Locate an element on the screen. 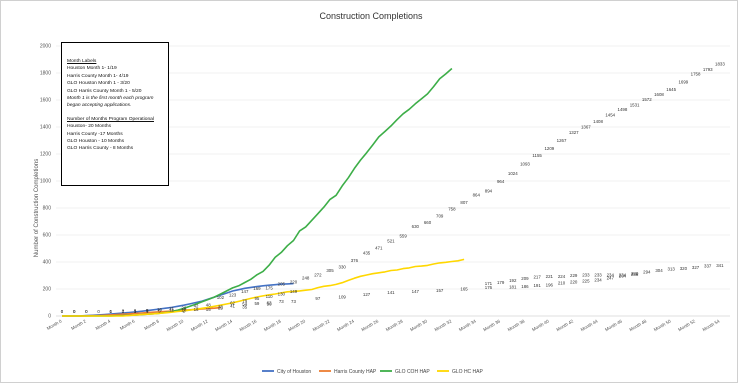 This screenshot has height=383, width=738. data-label: 272 is located at coordinates (318, 274).